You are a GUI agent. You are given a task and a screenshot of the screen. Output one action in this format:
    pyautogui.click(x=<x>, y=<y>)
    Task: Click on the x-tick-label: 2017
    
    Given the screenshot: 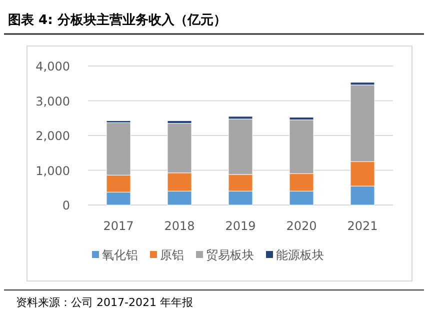 What is the action you would take?
    pyautogui.click(x=118, y=226)
    